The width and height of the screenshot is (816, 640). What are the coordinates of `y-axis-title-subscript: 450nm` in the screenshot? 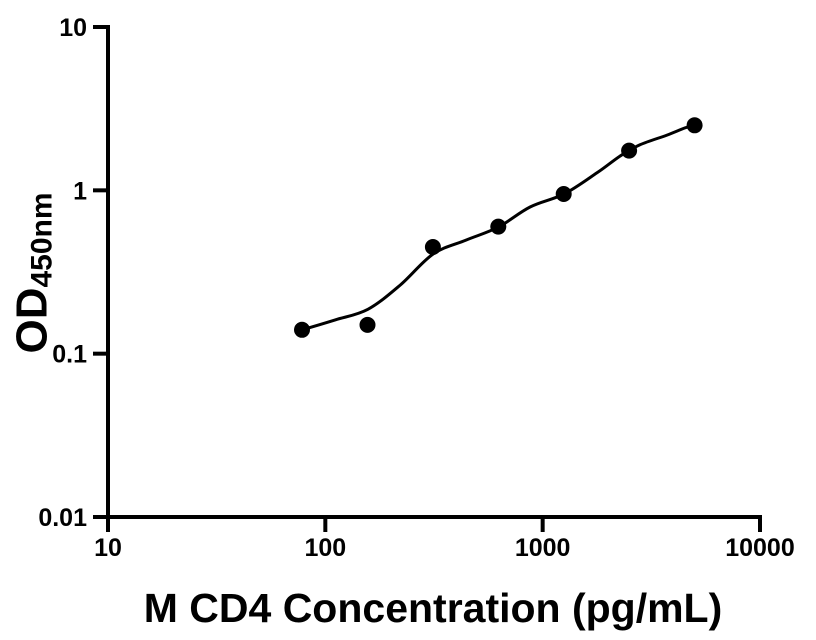 It's located at (42, 240).